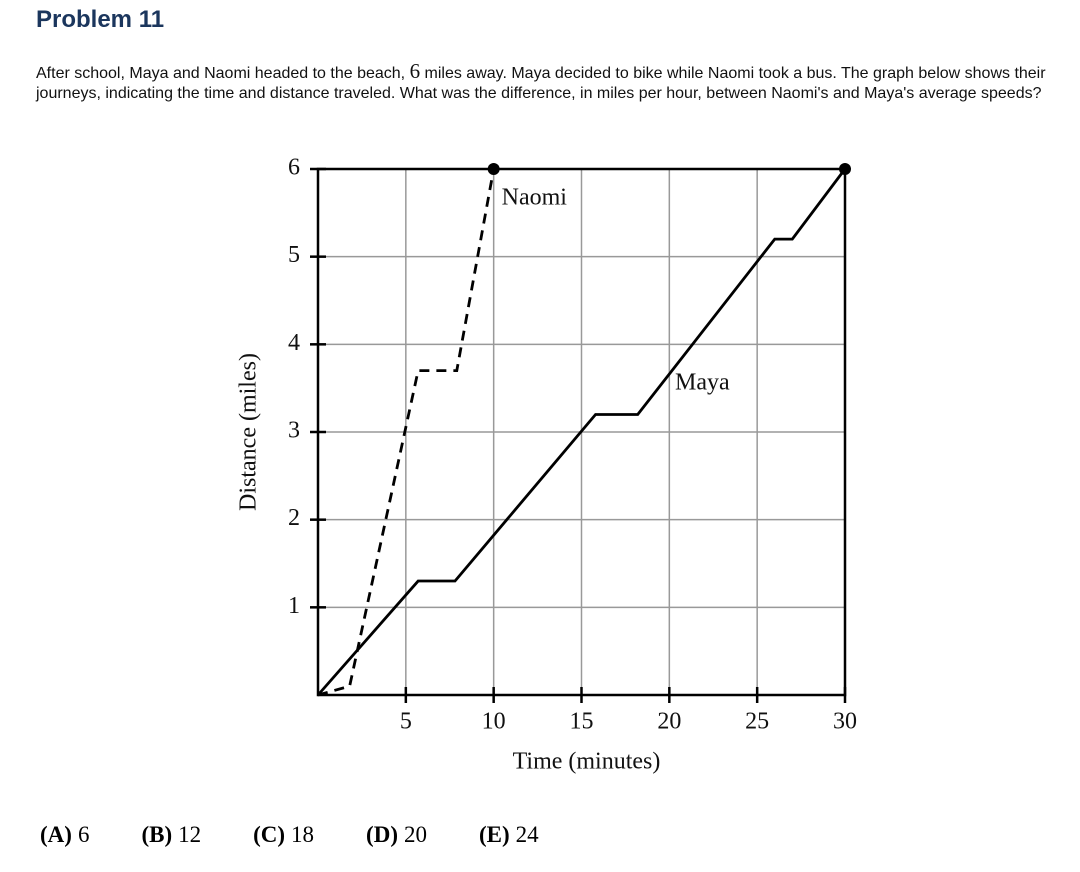 The image size is (1080, 872). I want to click on x-tick-label: 20, so click(669, 722).